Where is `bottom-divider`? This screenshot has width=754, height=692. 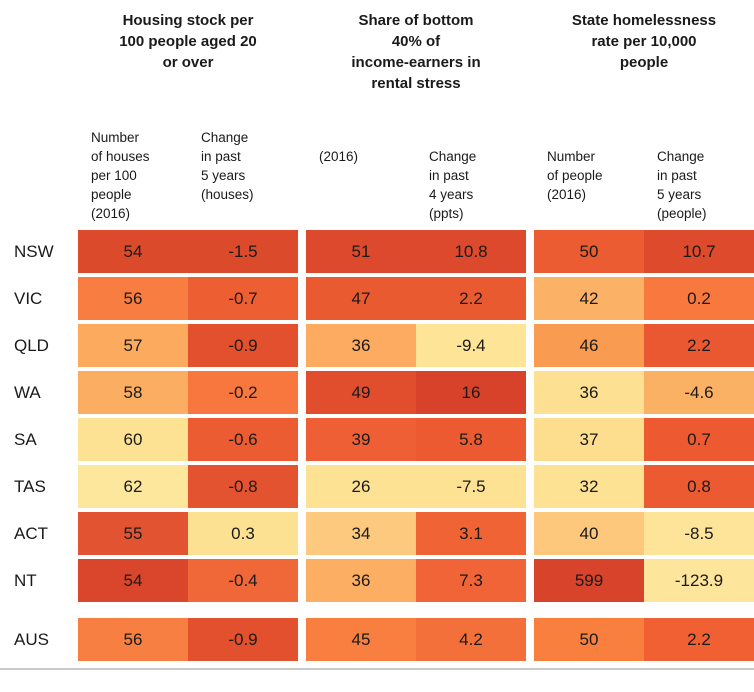 bottom-divider is located at coordinates (377, 669).